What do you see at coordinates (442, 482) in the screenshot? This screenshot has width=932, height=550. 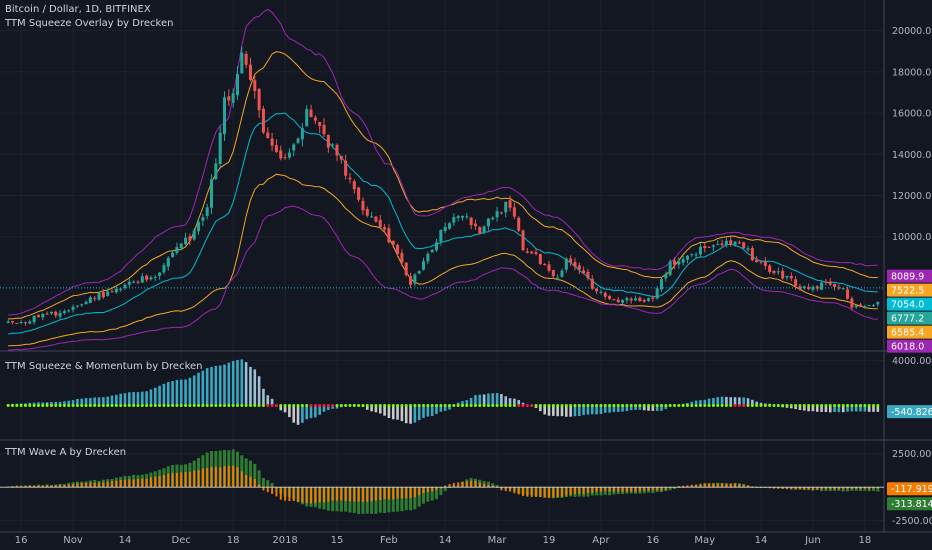 I see `wave-pane` at bounding box center [442, 482].